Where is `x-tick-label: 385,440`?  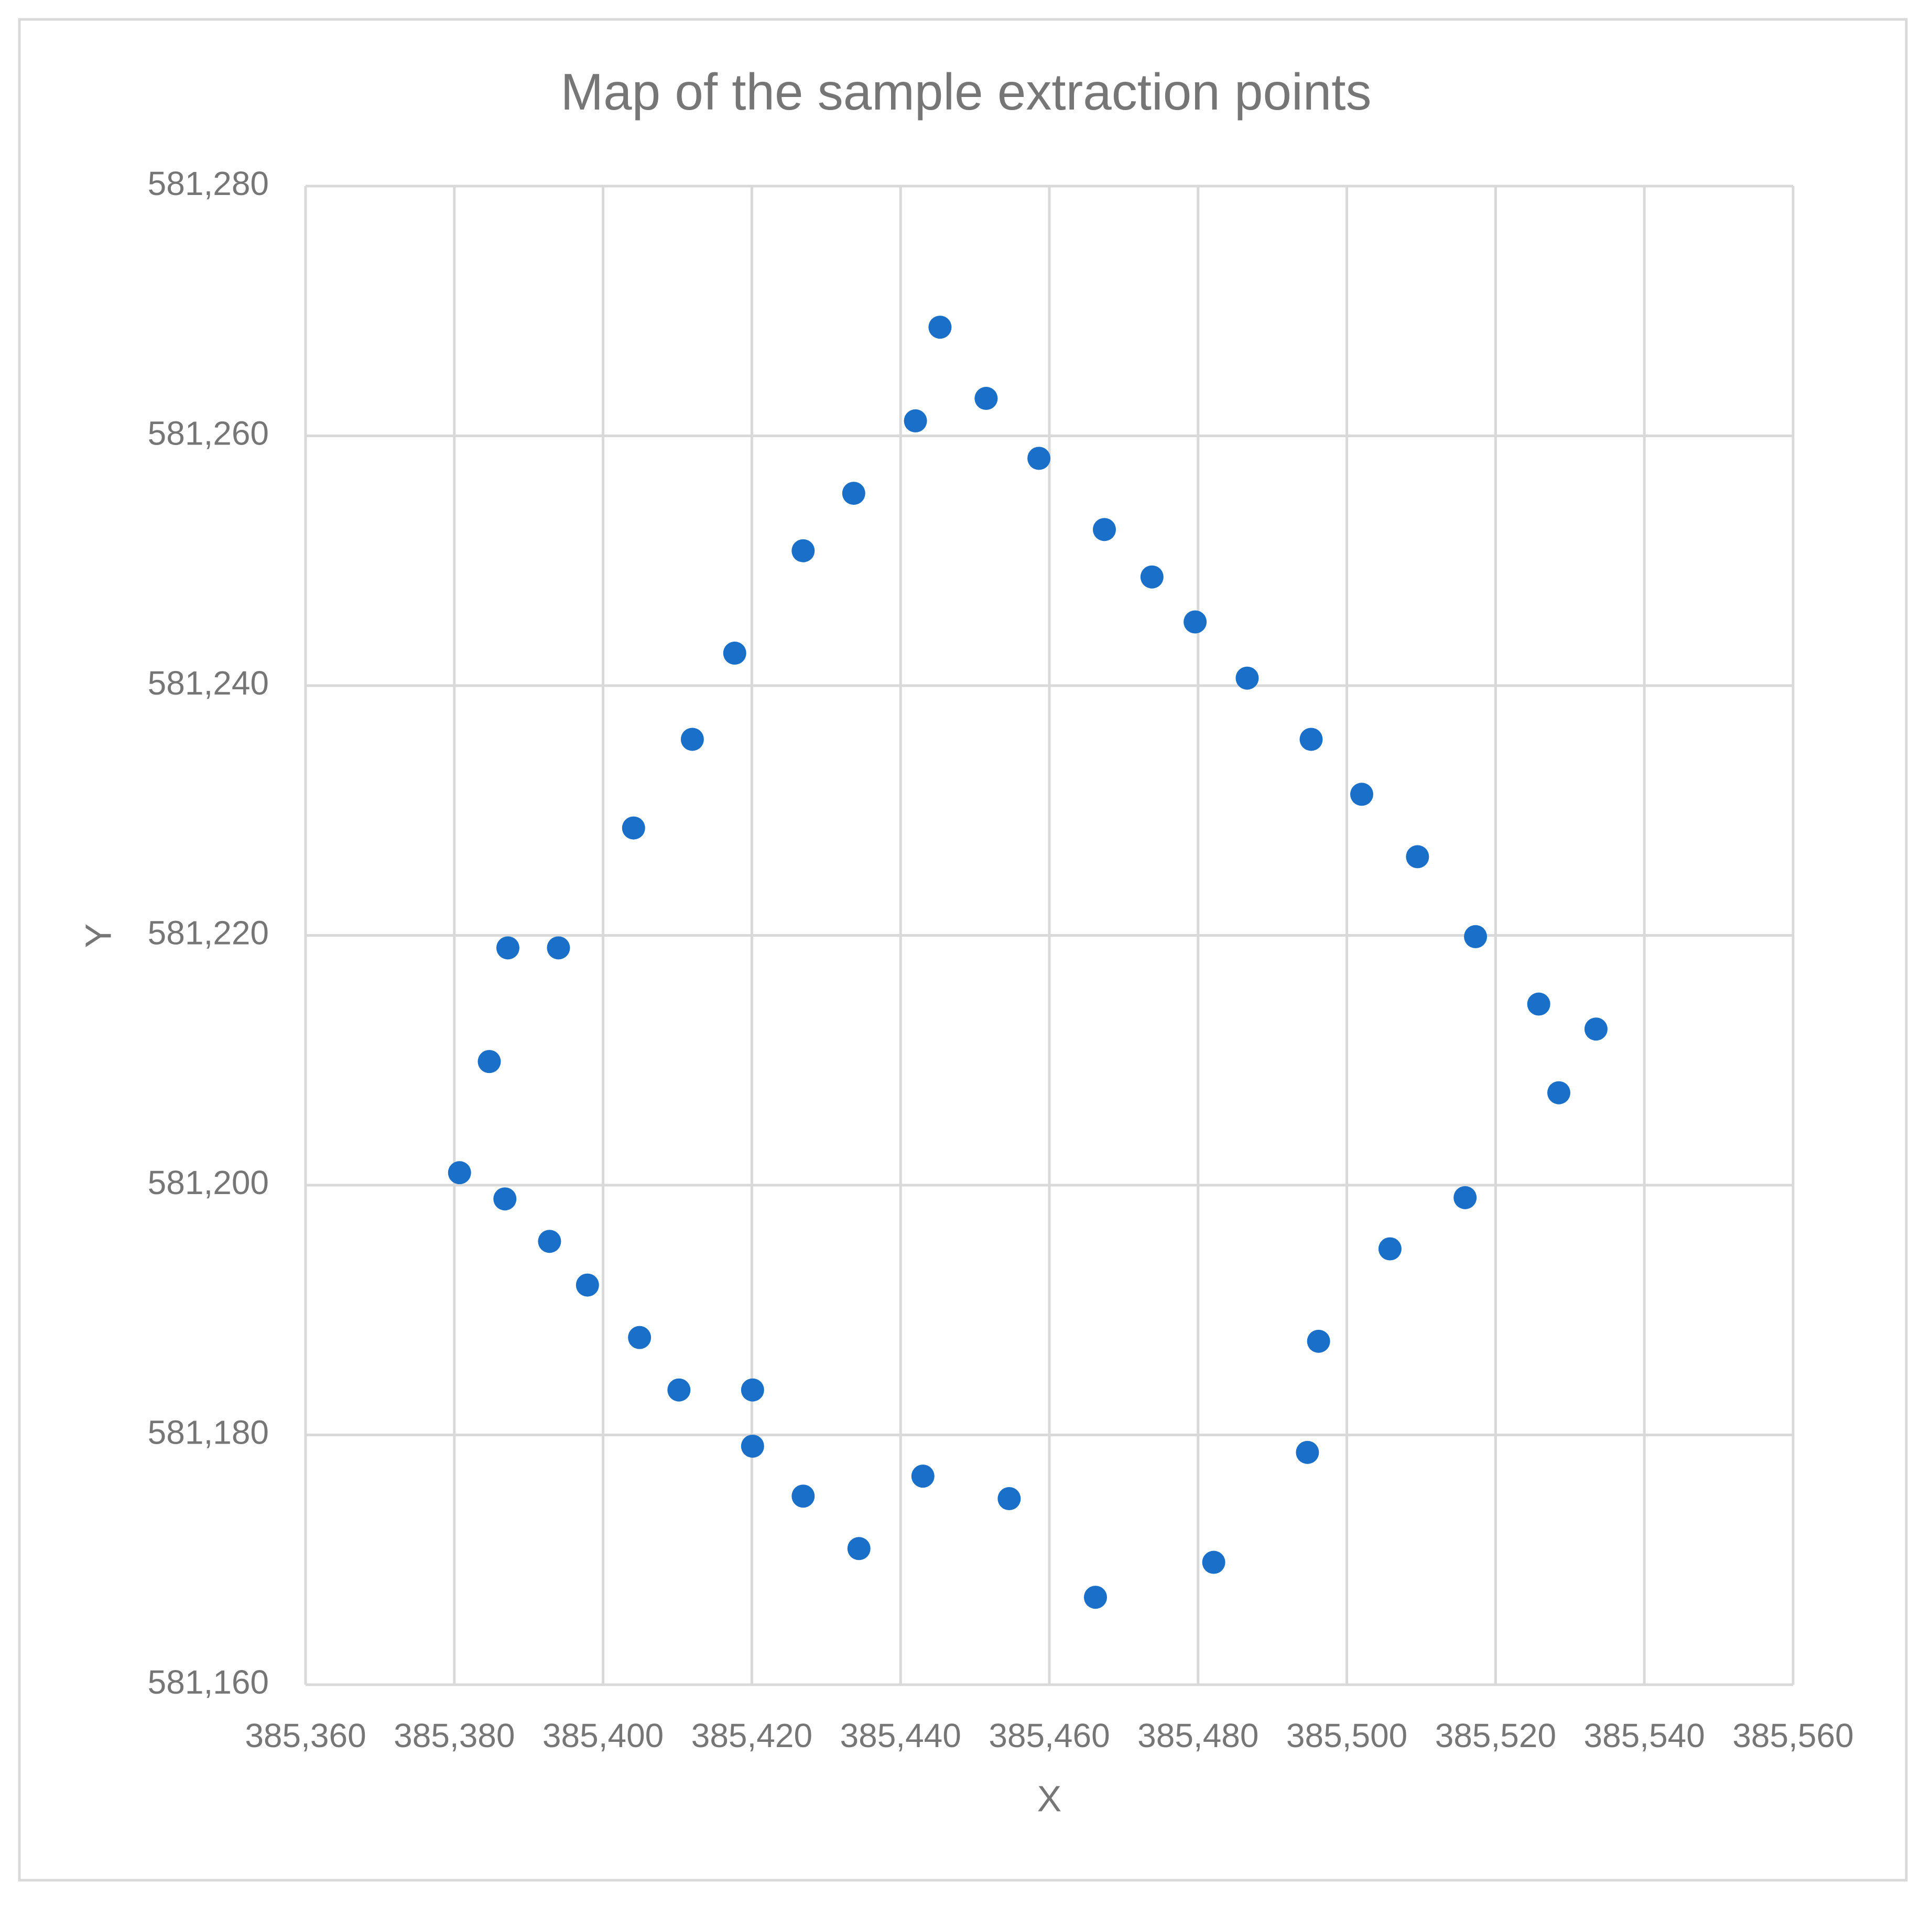
x-tick-label: 385,440 is located at coordinates (901, 1735).